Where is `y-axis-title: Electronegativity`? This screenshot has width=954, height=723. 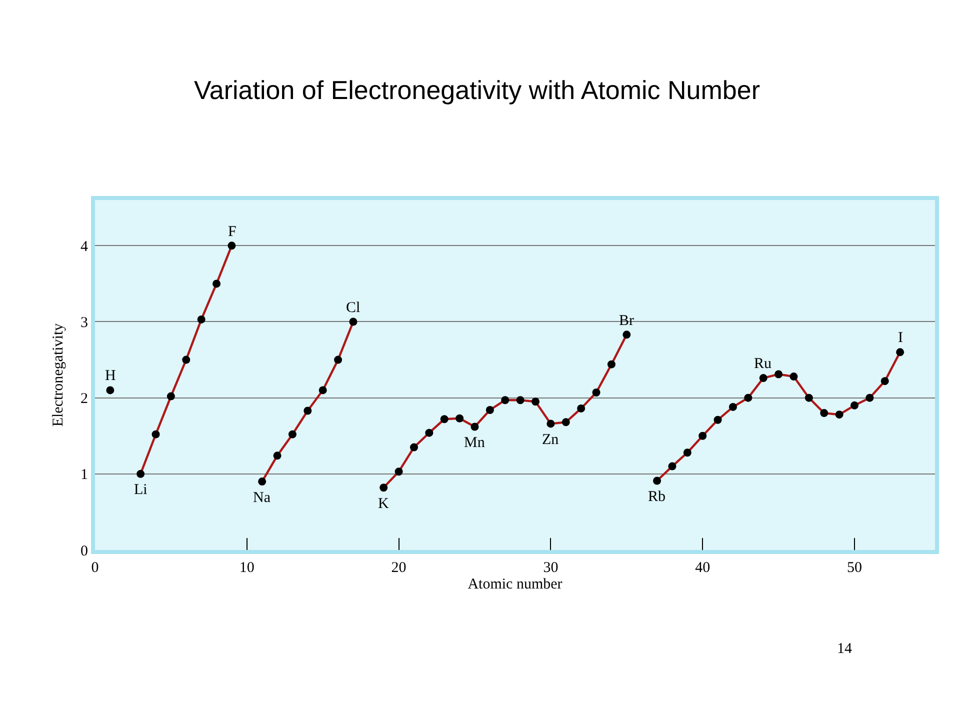 y-axis-title: Electronegativity is located at coordinates (58, 374).